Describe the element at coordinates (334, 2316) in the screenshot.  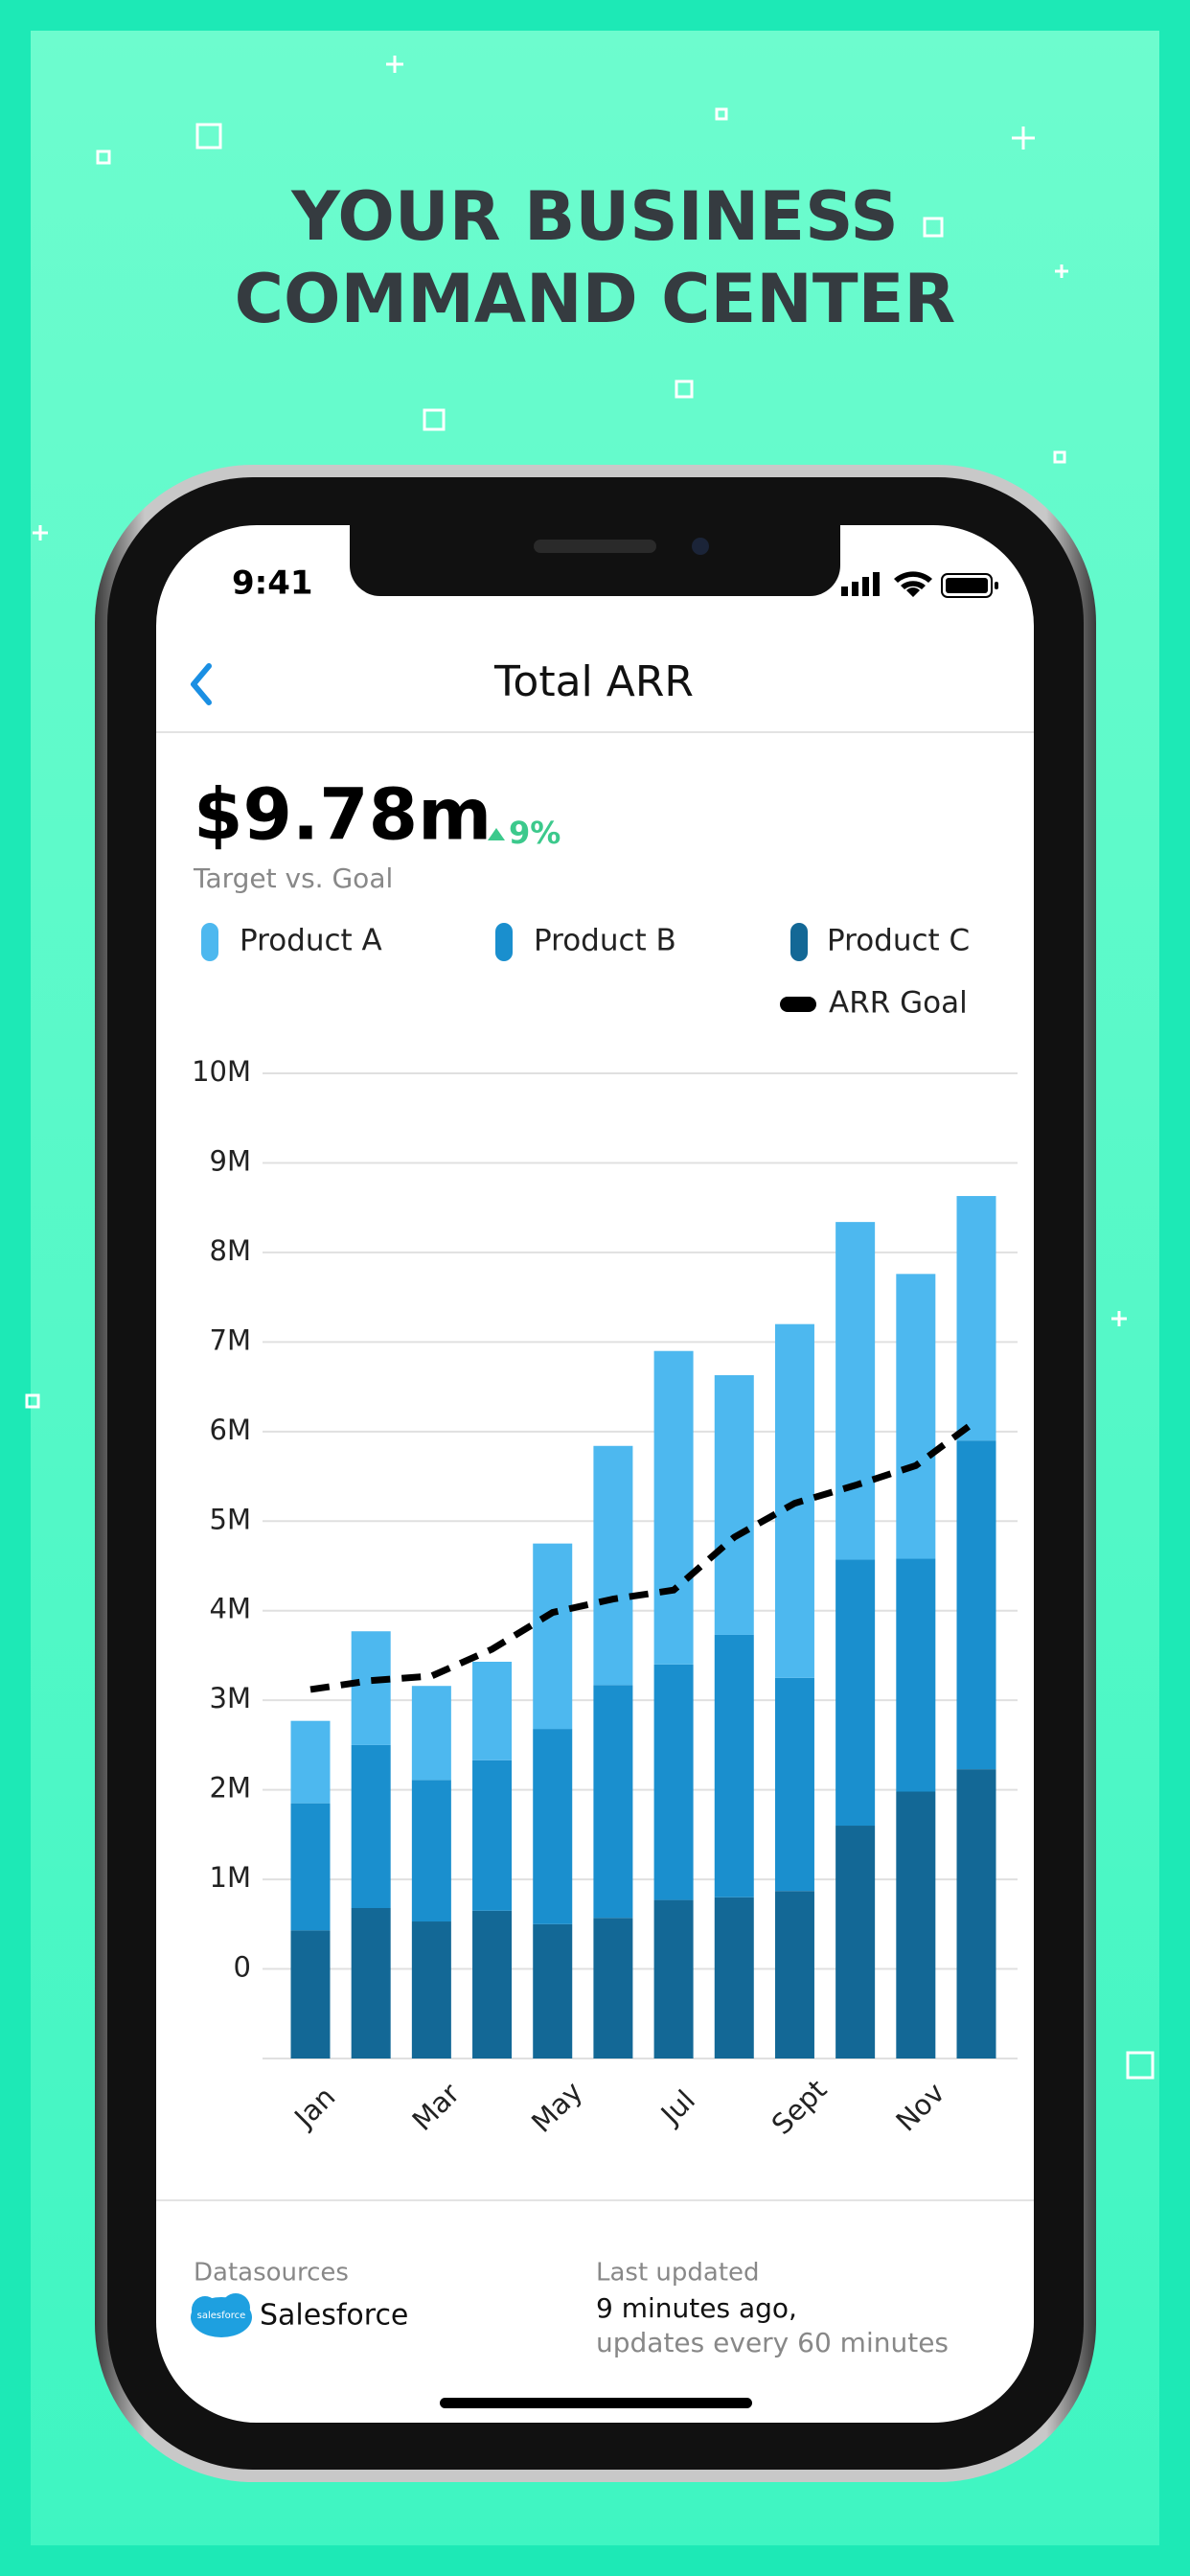
I see `datasource: Salesforce` at that location.